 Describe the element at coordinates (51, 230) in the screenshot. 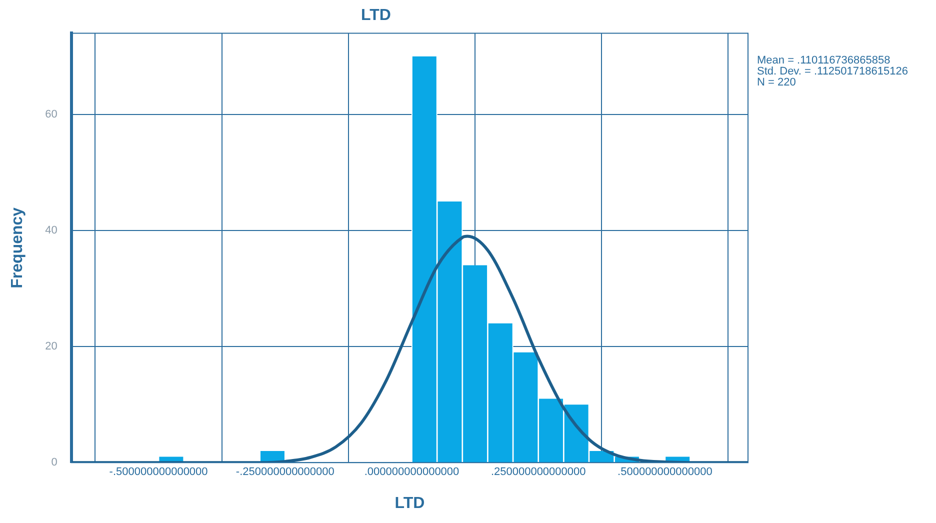

I see `y-tick-label: 40` at that location.